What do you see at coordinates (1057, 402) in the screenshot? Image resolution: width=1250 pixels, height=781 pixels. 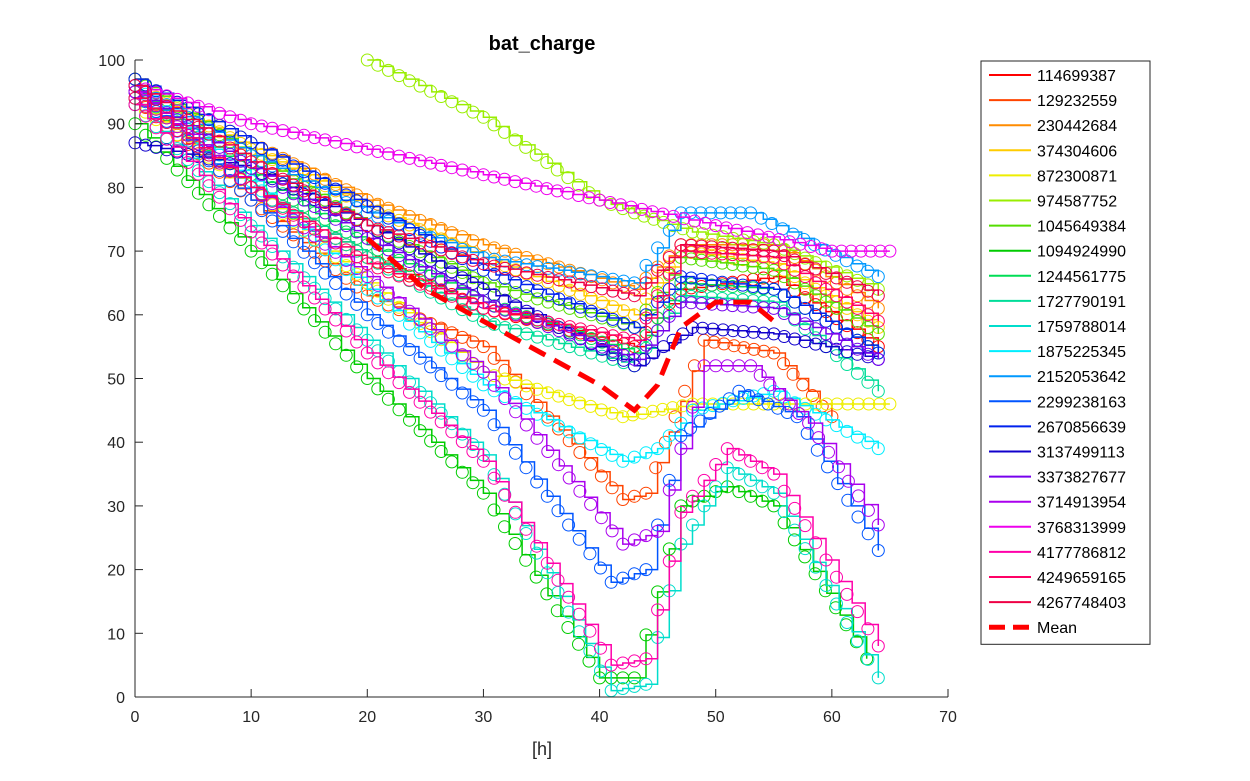 I see `legend-entry: 2299238163` at bounding box center [1057, 402].